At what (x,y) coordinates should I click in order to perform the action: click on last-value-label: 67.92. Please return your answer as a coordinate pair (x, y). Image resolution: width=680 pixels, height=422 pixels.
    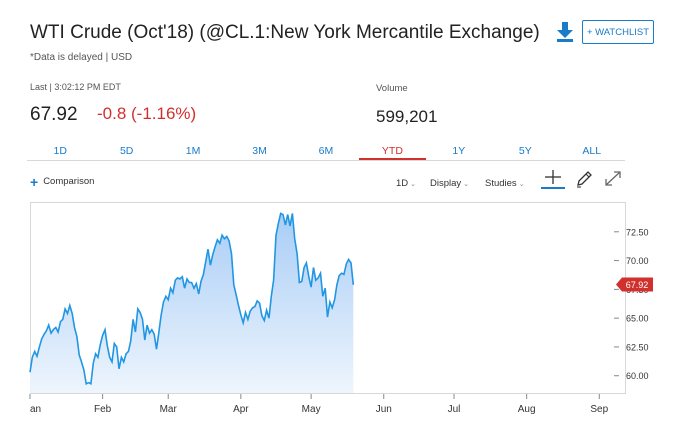
    Looking at the image, I should click on (637, 285).